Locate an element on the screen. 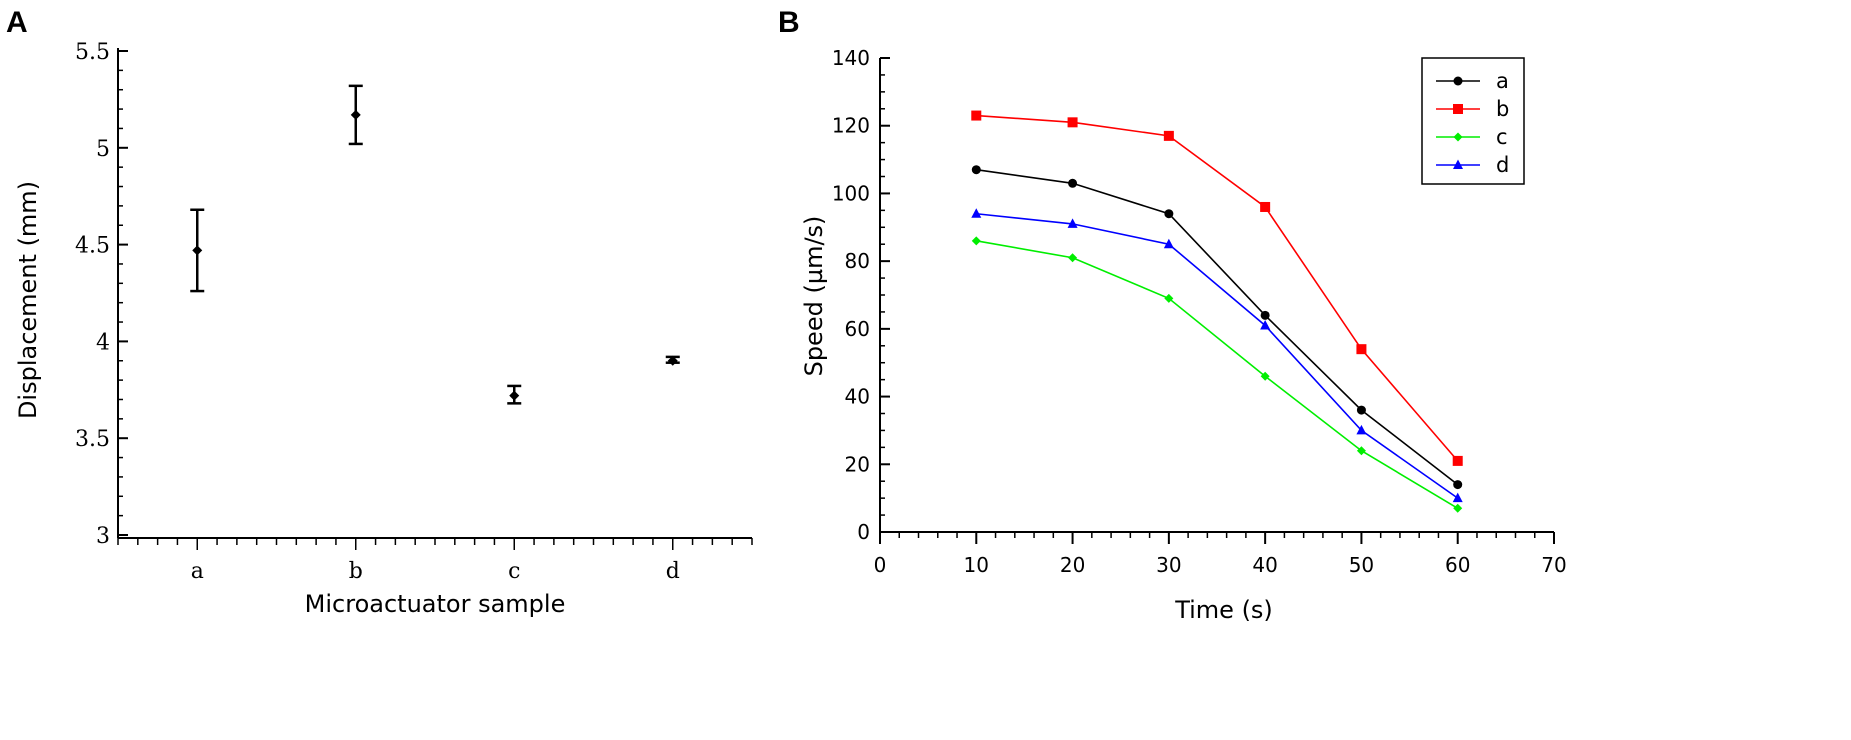 This screenshot has height=740, width=1851. panel-a-label: A is located at coordinates (17, 22).